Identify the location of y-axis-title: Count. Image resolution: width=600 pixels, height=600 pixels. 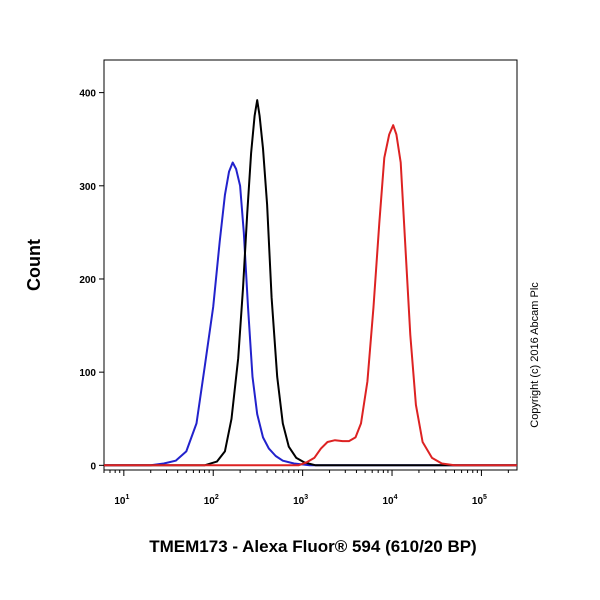
(34, 265).